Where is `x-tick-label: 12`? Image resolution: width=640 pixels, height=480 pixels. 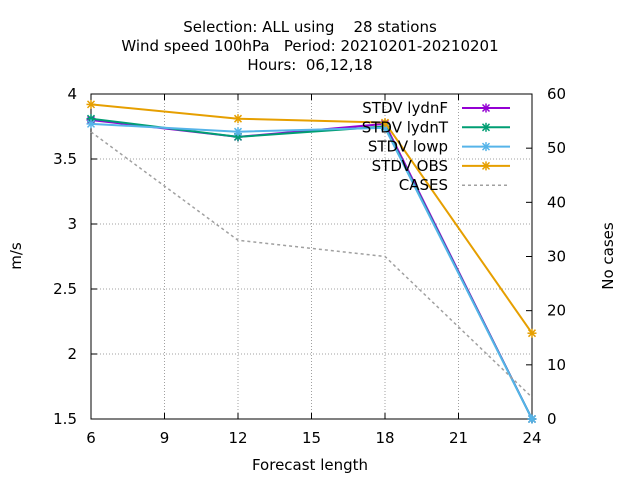 x-tick-label: 12 is located at coordinates (237, 438).